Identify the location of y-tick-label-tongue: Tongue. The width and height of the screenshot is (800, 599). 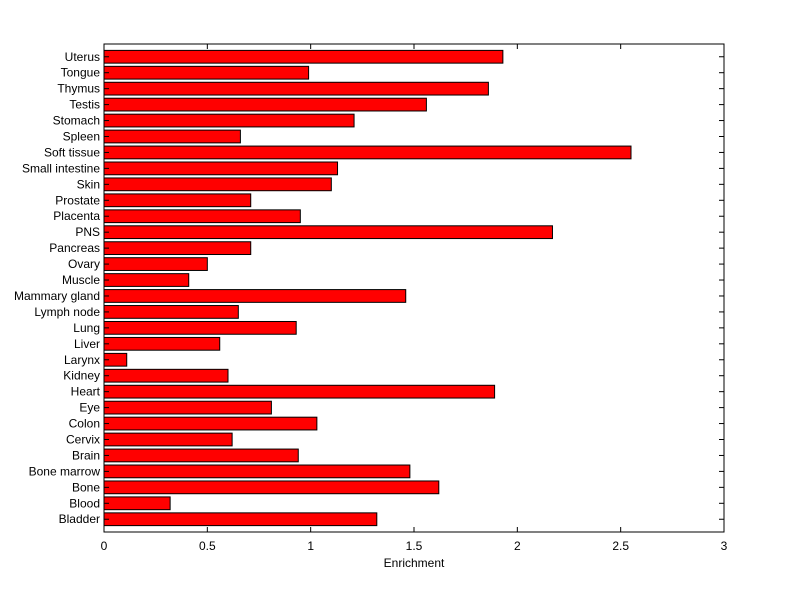
(81, 73).